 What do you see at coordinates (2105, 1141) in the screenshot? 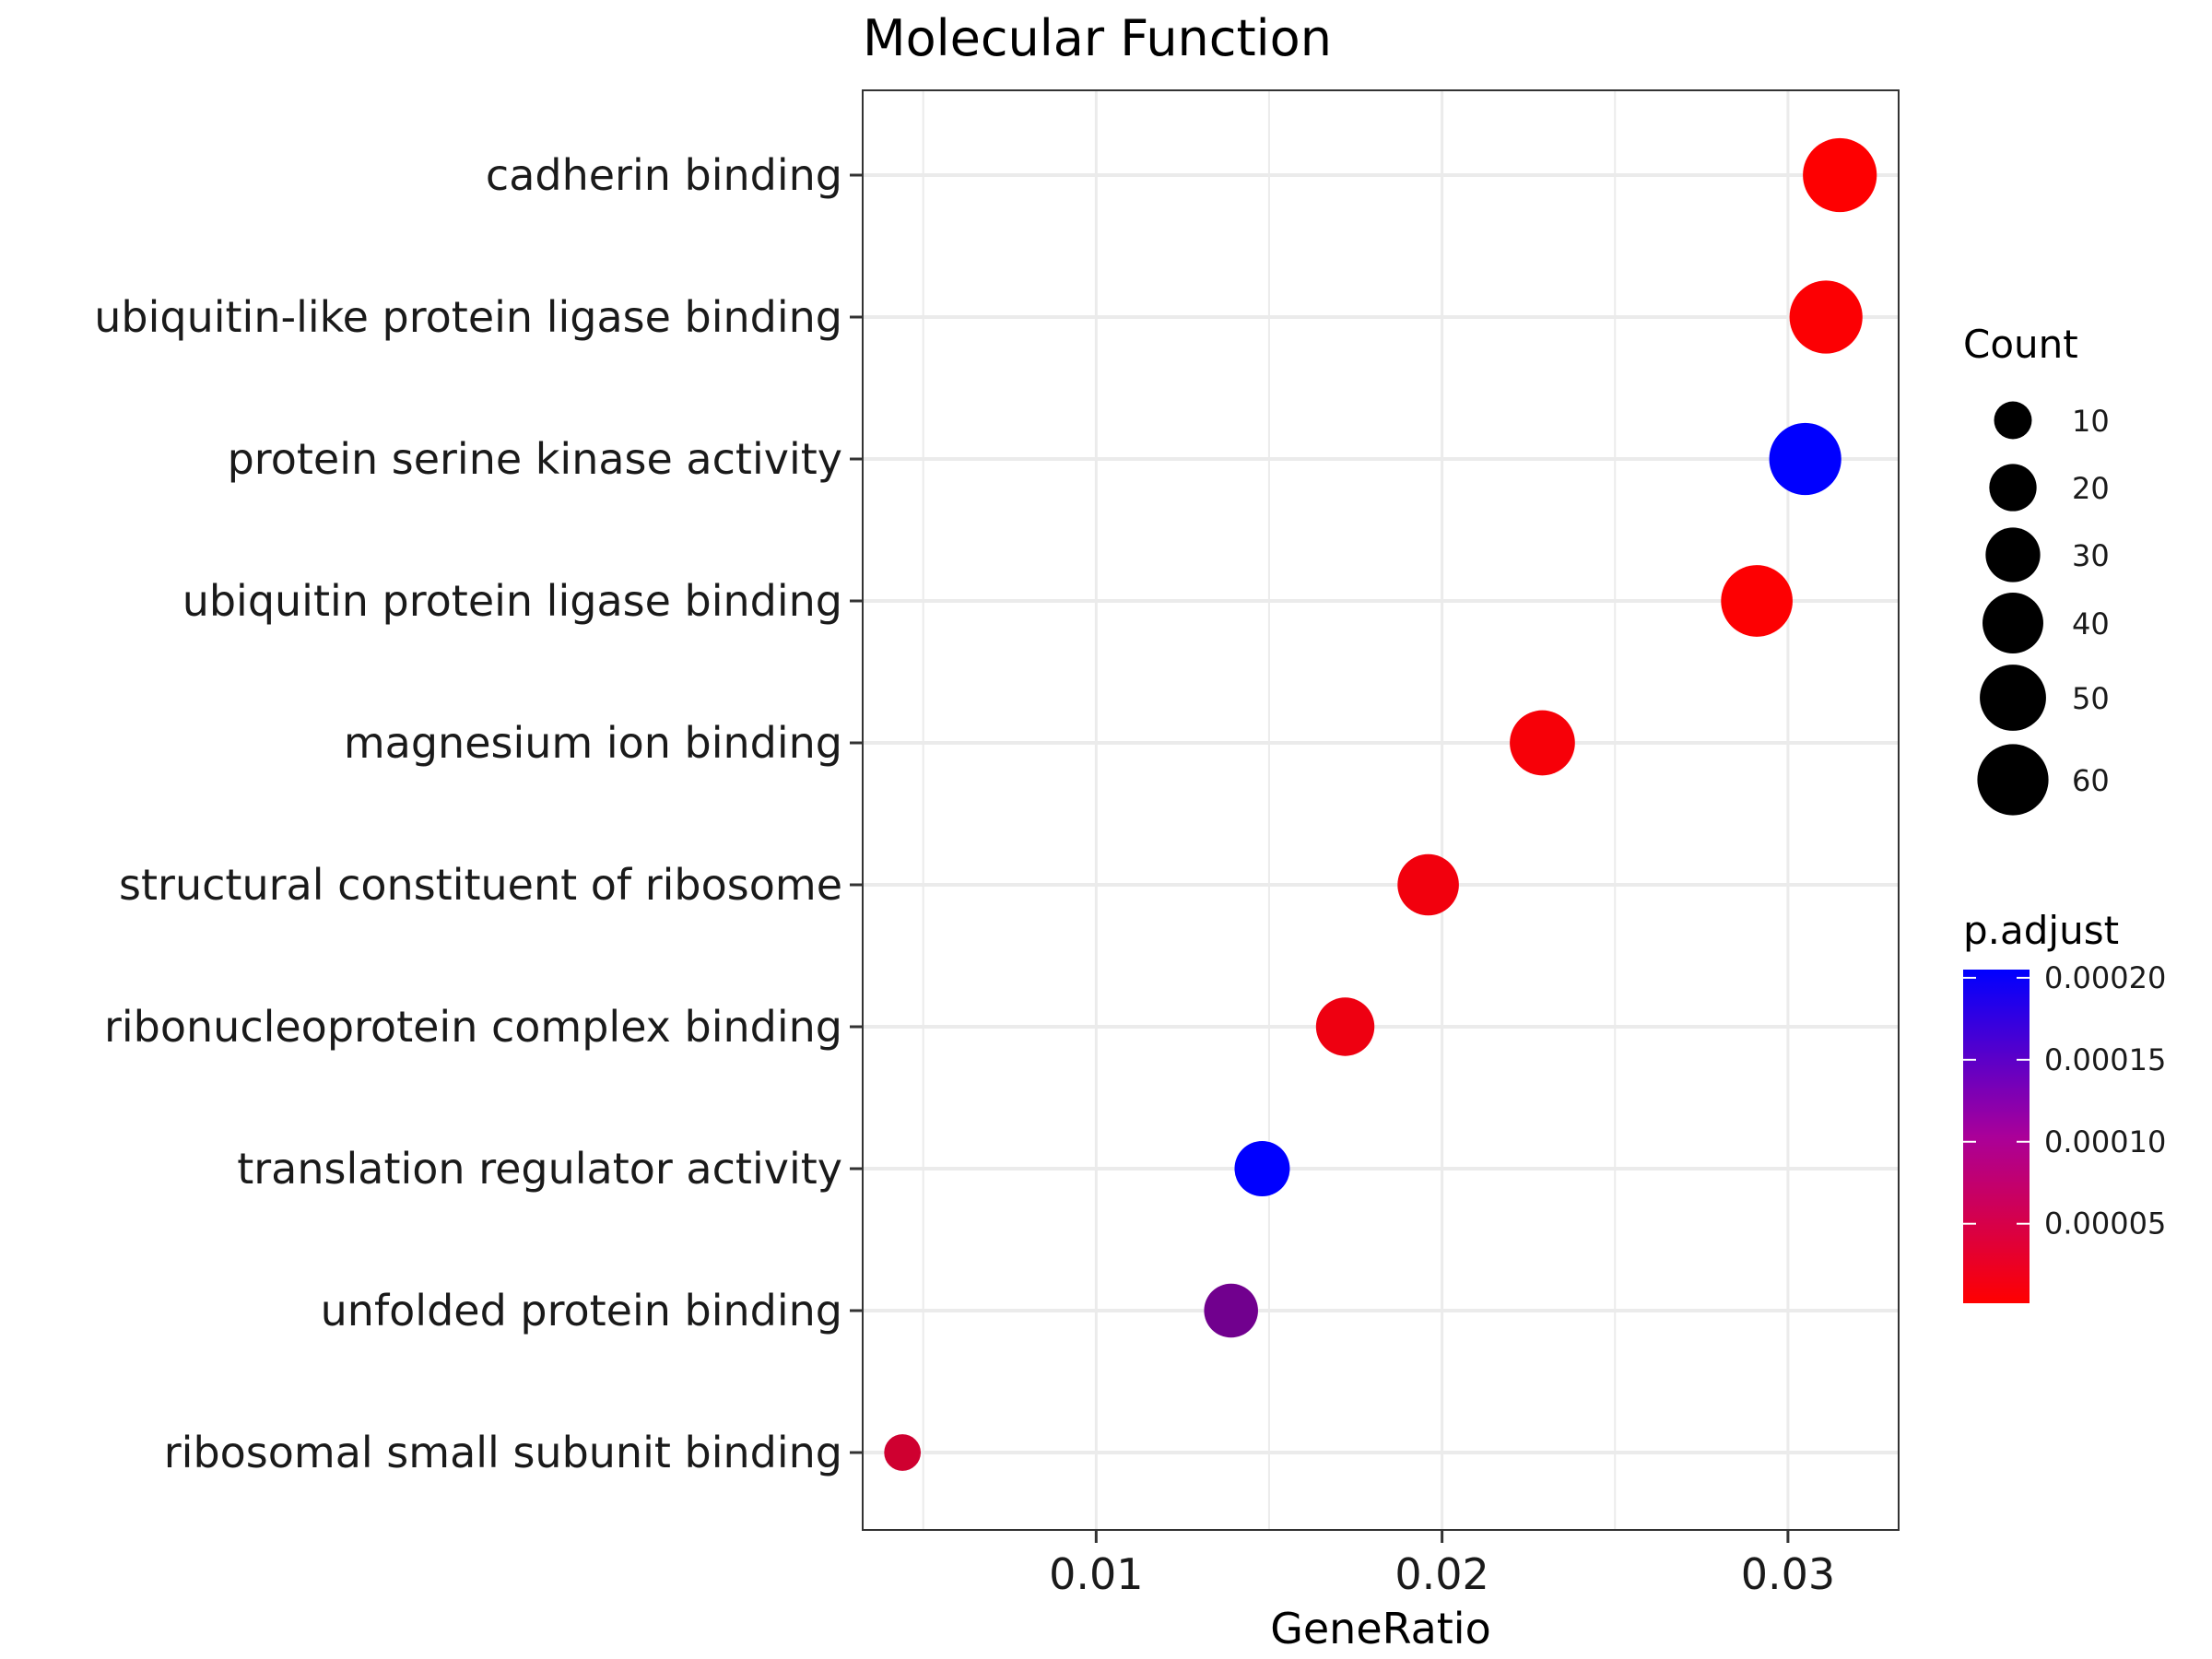
I see `colorbar-label: 0.00010` at bounding box center [2105, 1141].